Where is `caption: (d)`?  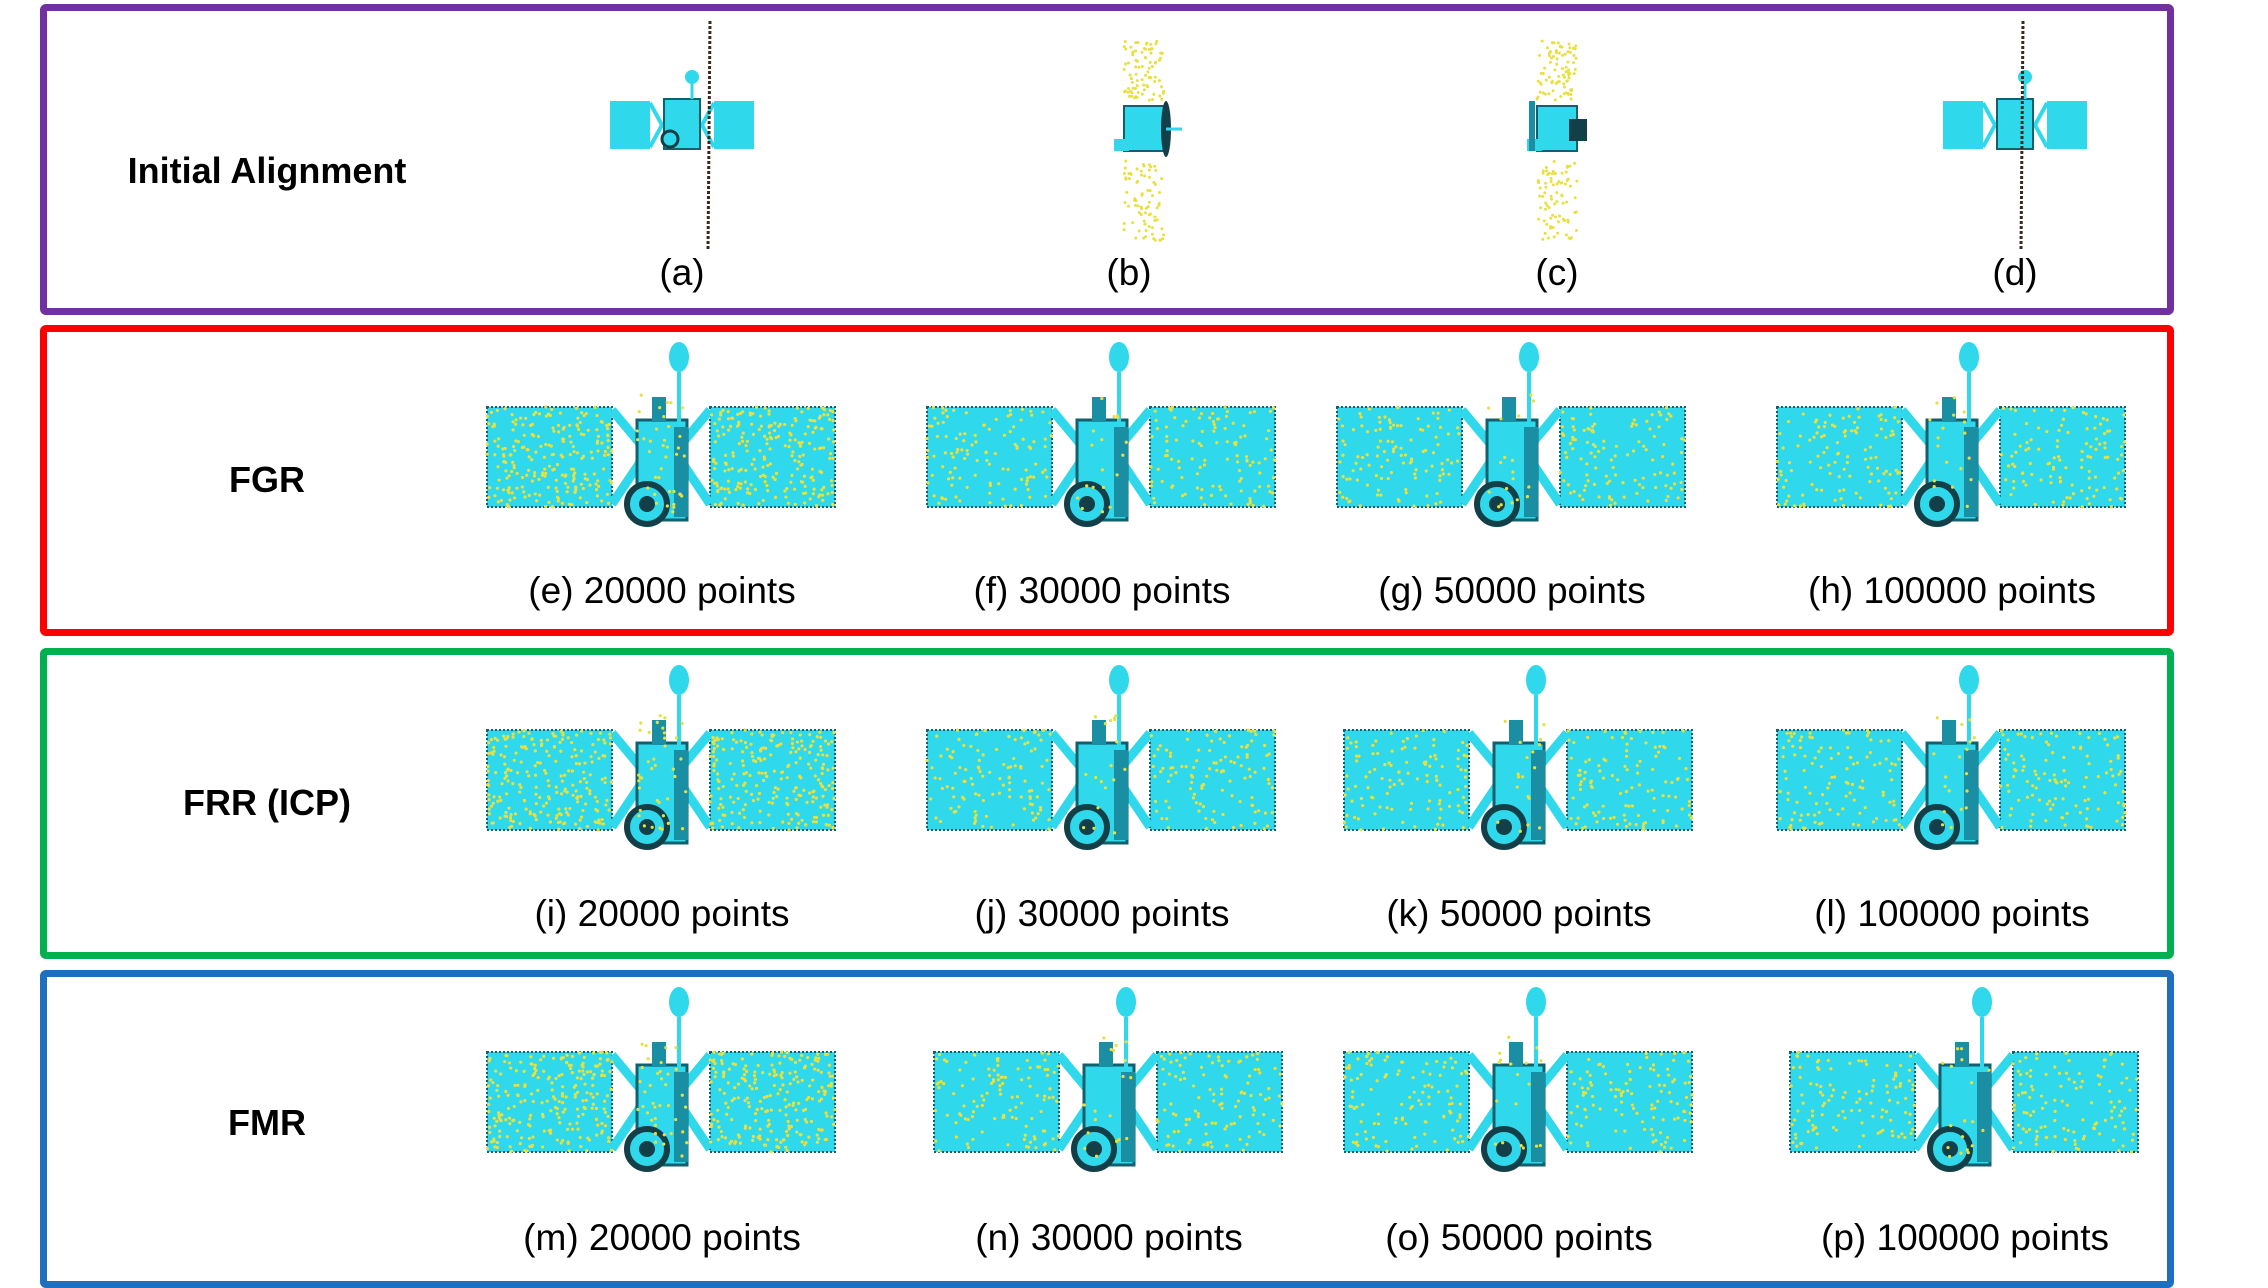
caption: (d) is located at coordinates (2015, 272).